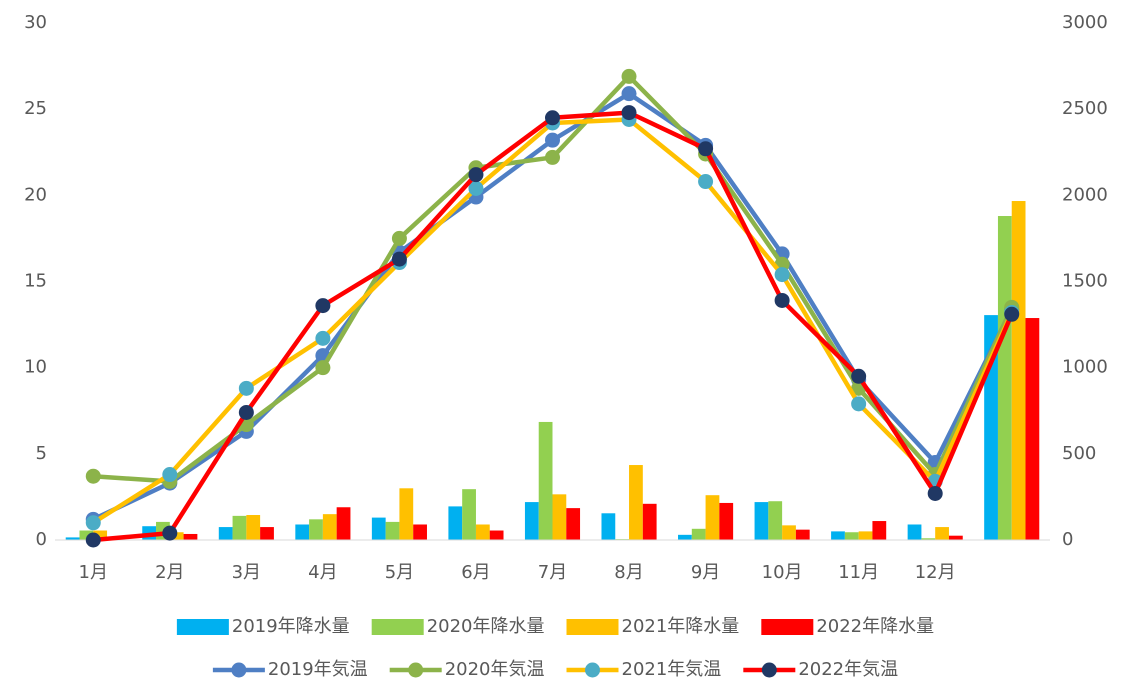 The image size is (1131, 682). What do you see at coordinates (552, 572) in the screenshot?
I see `x-tick-label: 7月` at bounding box center [552, 572].